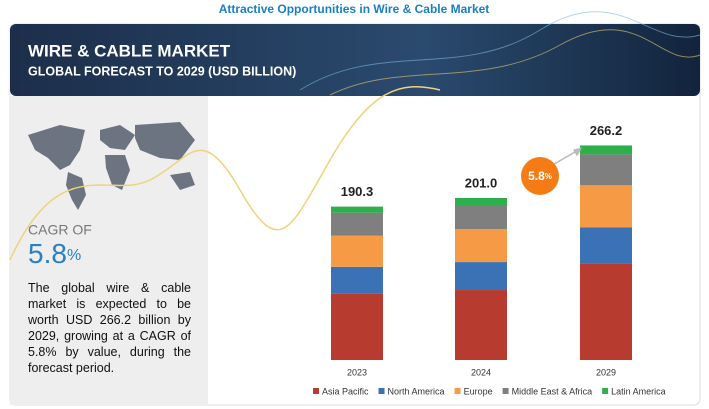  What do you see at coordinates (606, 372) in the screenshot?
I see `x-tick-label: 2029` at bounding box center [606, 372].